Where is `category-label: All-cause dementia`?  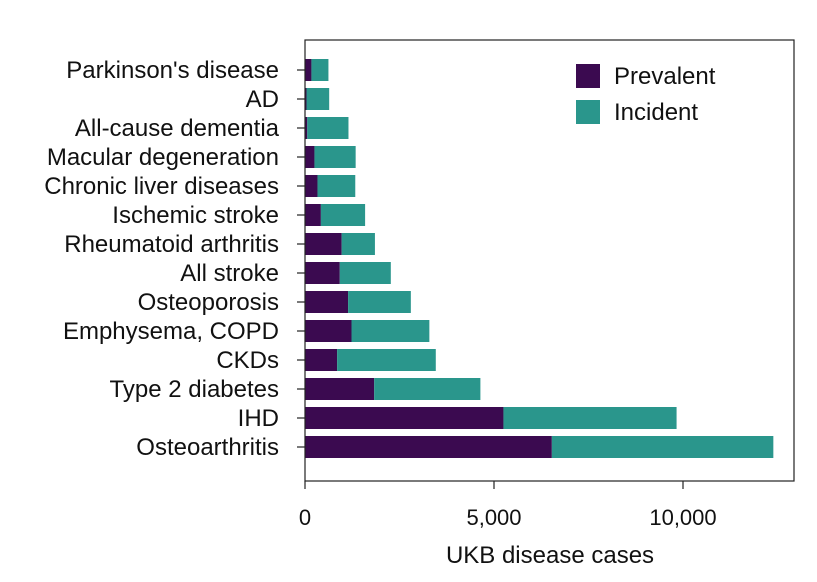
category-label: All-cause dementia is located at coordinates (177, 128).